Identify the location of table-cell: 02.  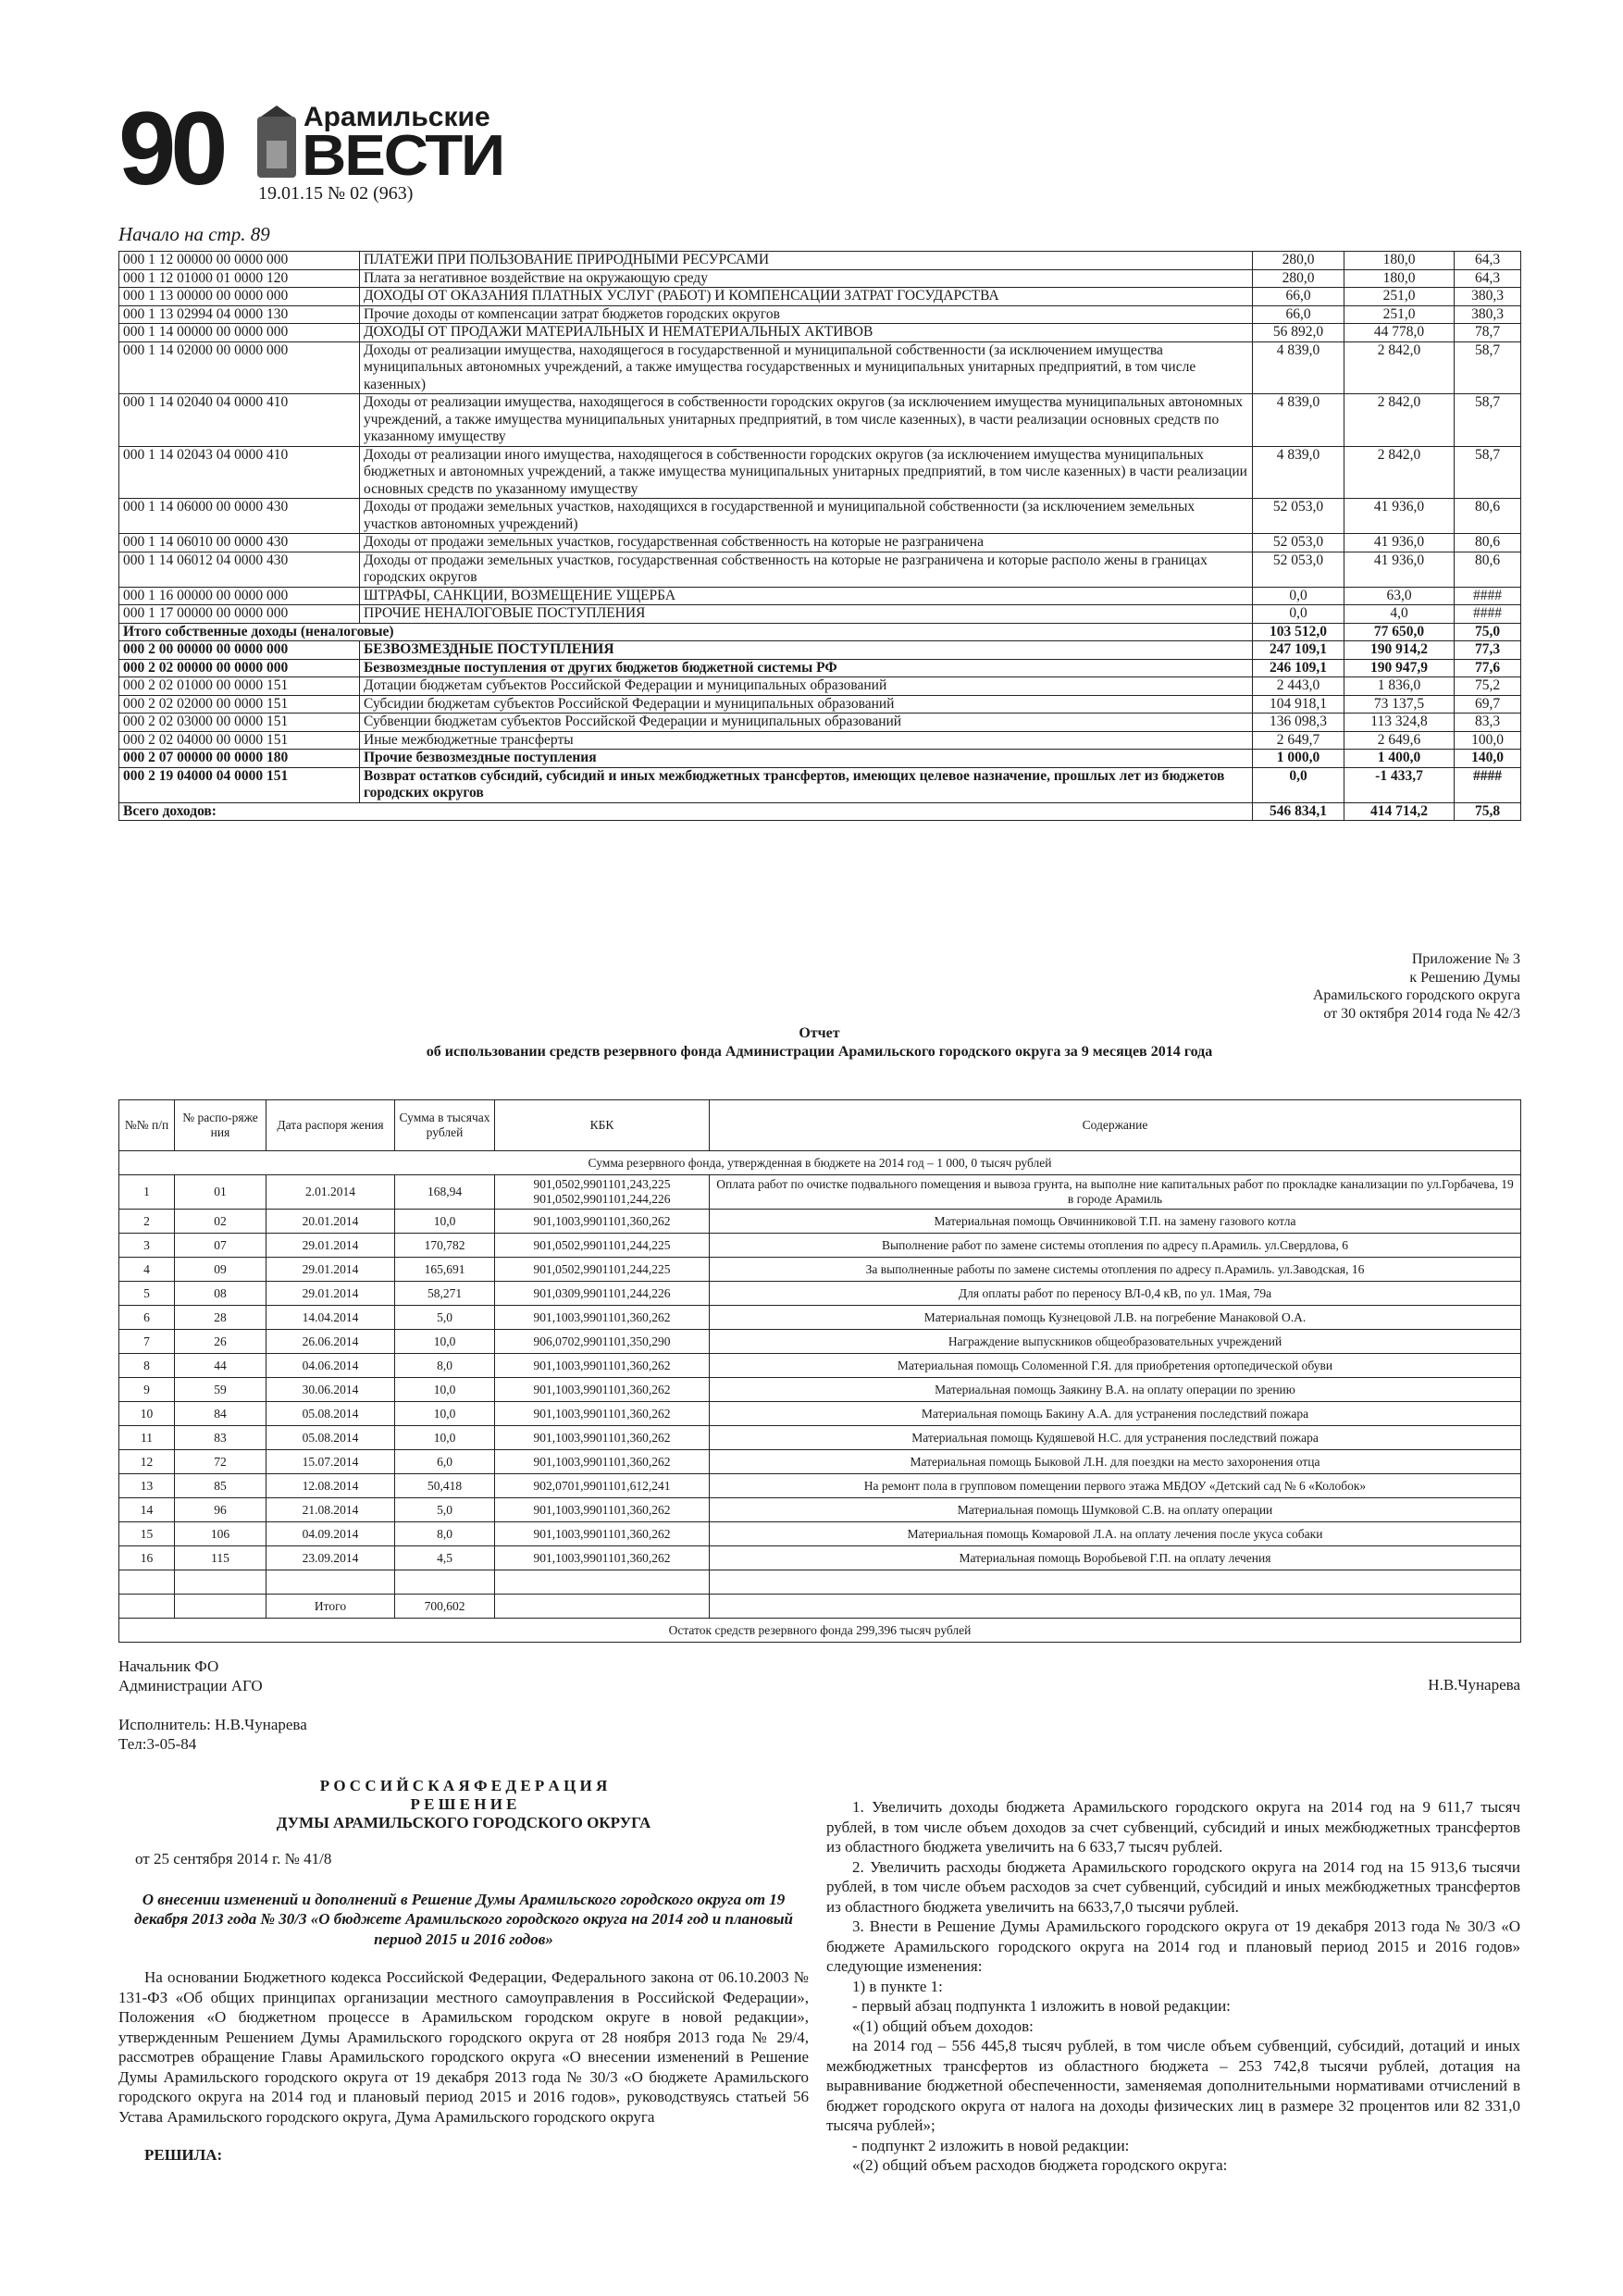
(220, 1222).